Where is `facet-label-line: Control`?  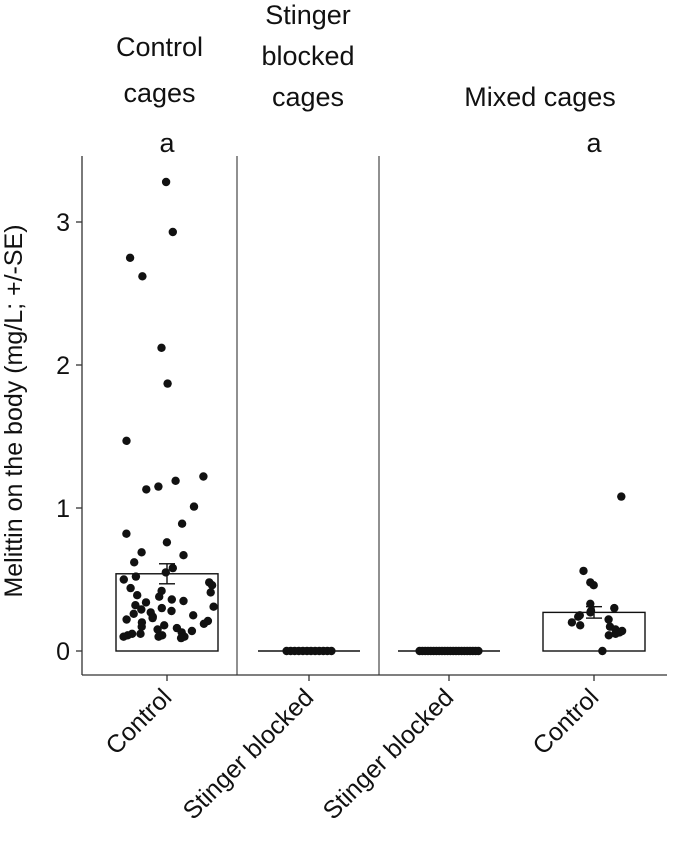 facet-label-line: Control is located at coordinates (159, 47).